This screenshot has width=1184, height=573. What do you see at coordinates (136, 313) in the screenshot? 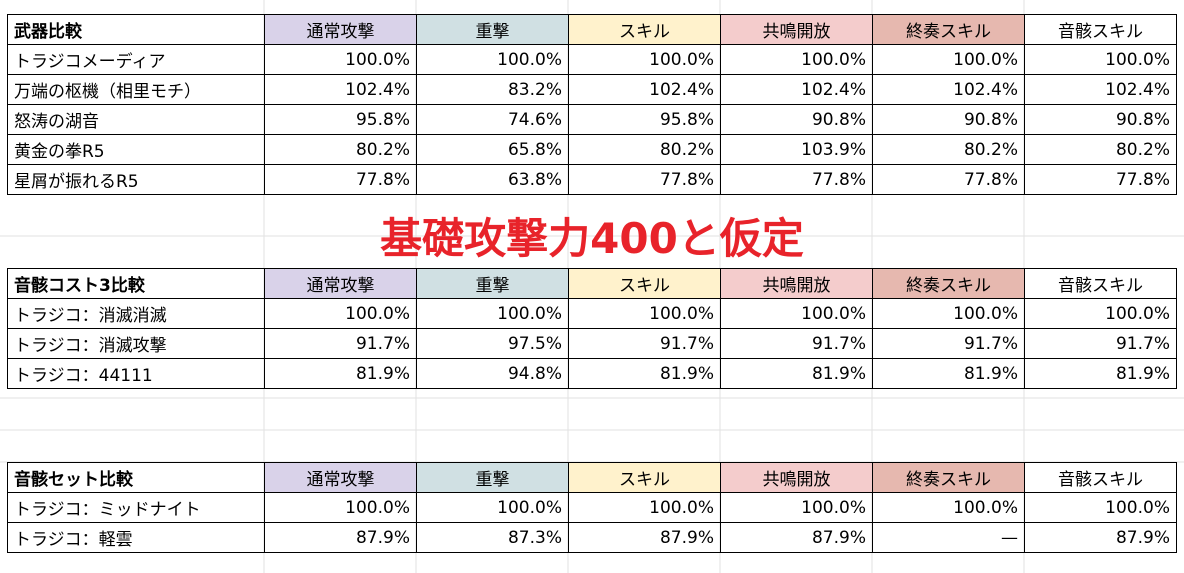
I see `row-label: トラジコ：消滅消滅` at bounding box center [136, 313].